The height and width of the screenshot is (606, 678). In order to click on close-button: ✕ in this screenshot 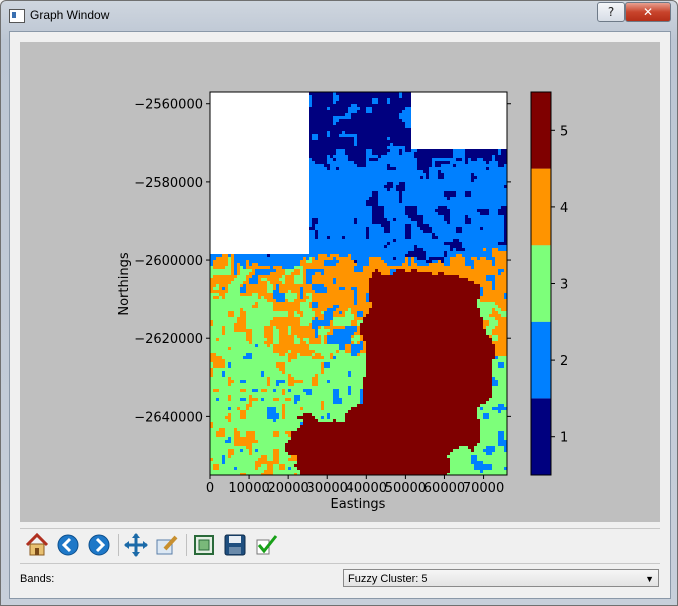, I will do `click(648, 12)`.